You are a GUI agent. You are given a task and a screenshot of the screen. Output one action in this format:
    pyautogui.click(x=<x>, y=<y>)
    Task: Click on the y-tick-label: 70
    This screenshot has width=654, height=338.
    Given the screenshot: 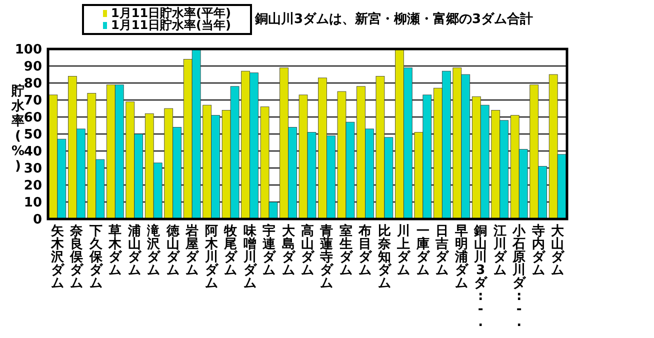 What is the action you would take?
    pyautogui.click(x=33, y=101)
    